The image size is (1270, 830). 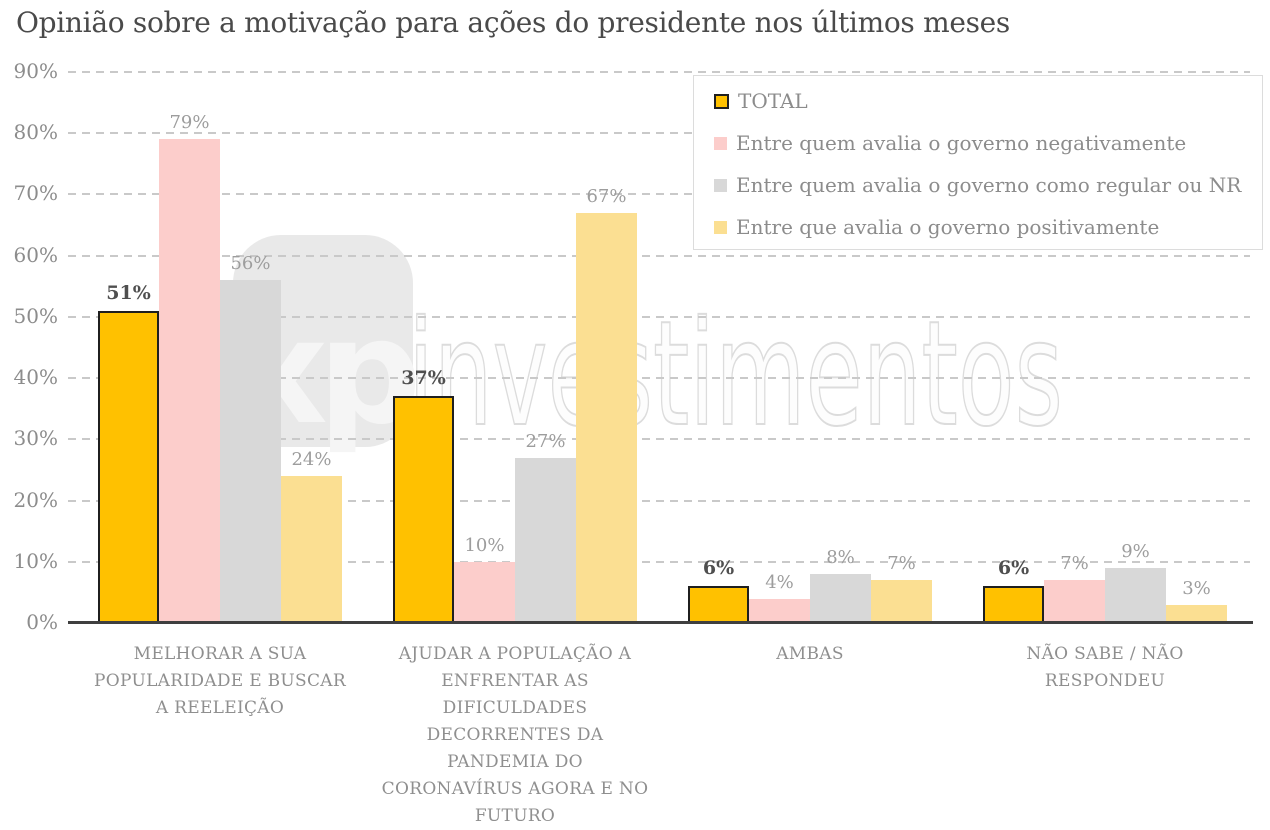 What do you see at coordinates (423, 378) in the screenshot?
I see `value-label: 37%` at bounding box center [423, 378].